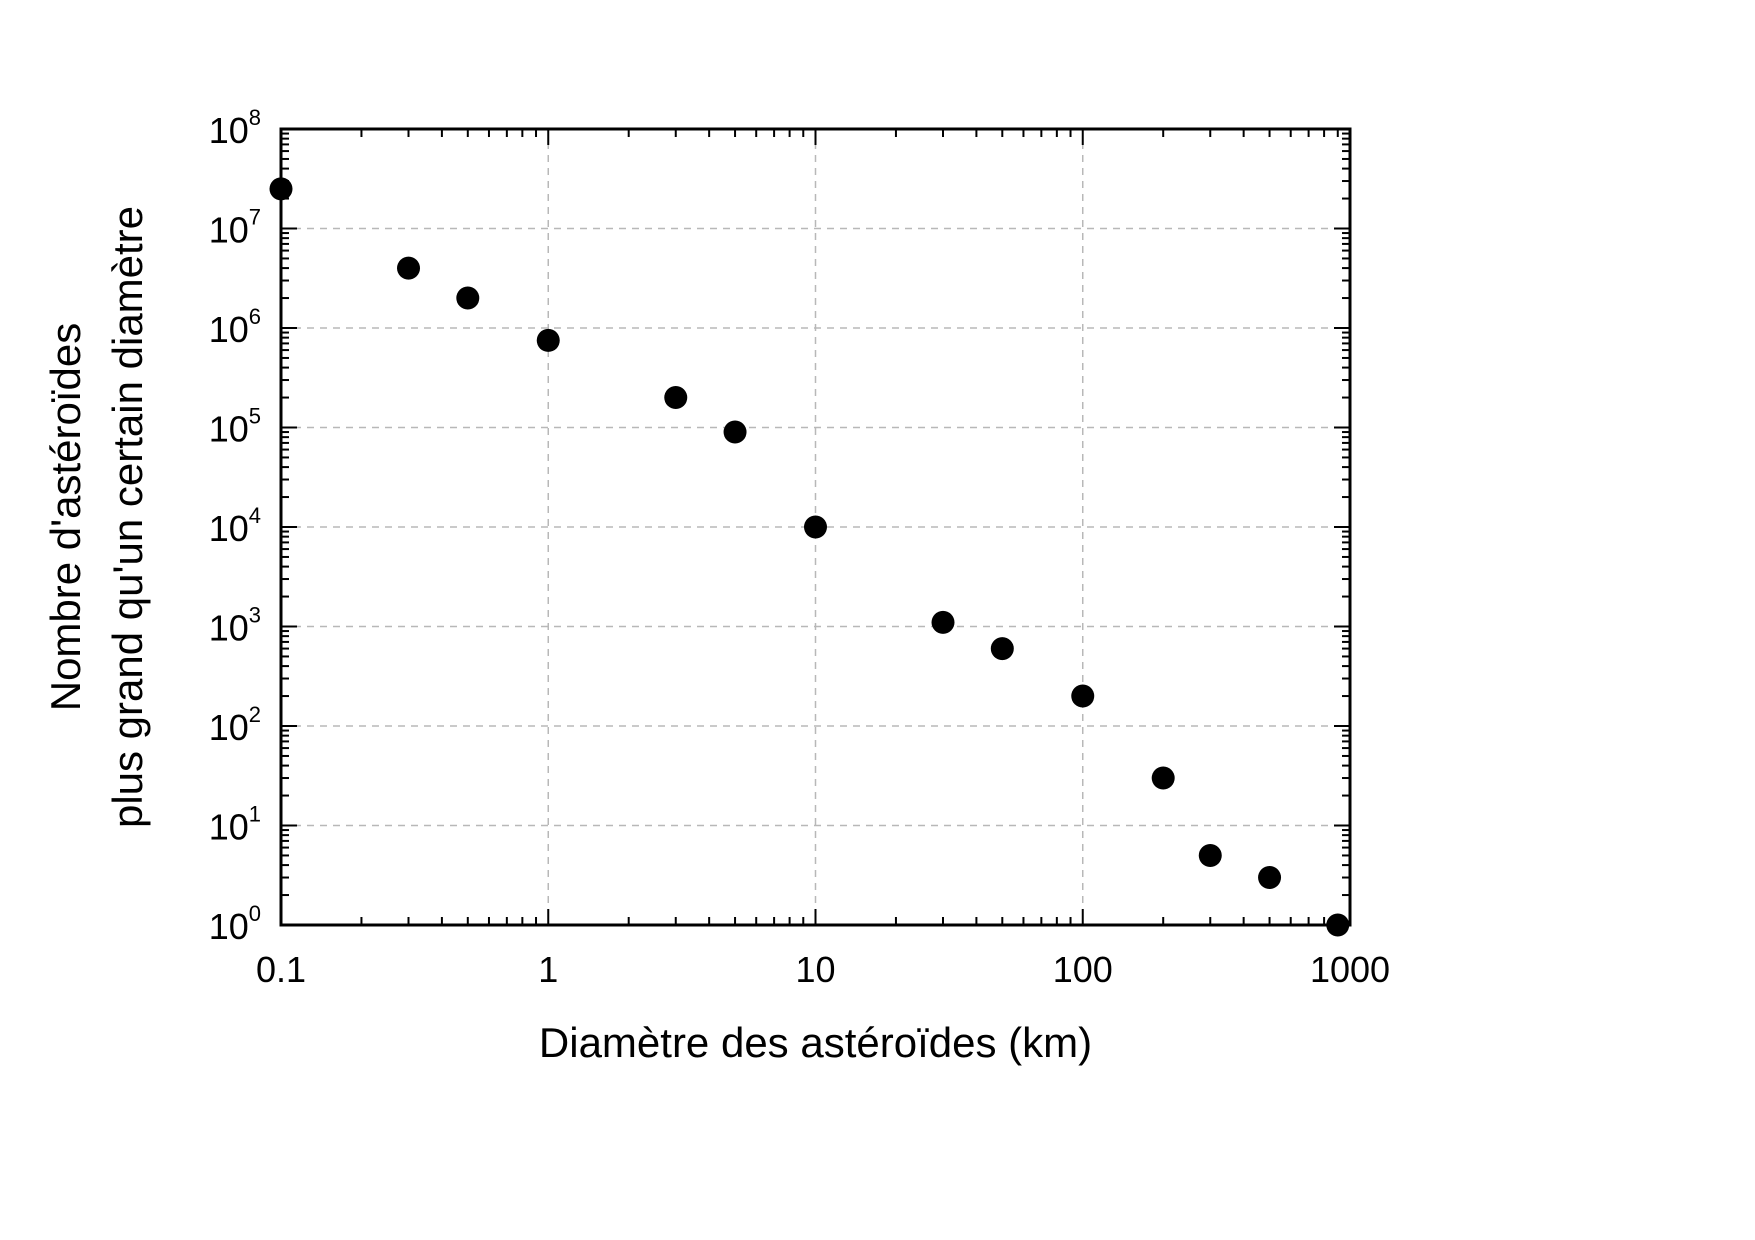 Image resolution: width=1755 pixels, height=1240 pixels. Describe the element at coordinates (235, 626) in the screenshot. I see `y-tick-label: 10³` at that location.